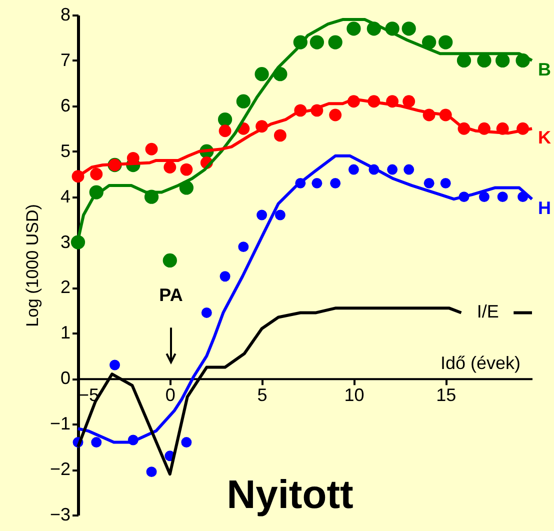 This screenshot has height=531, width=554. What do you see at coordinates (65, 105) in the screenshot?
I see `y-tick-label: 6` at bounding box center [65, 105].